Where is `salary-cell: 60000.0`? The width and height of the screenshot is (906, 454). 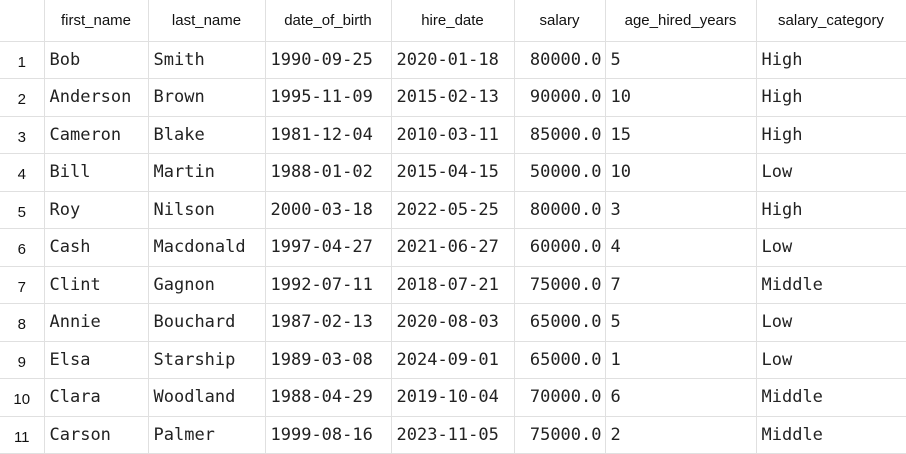
salary-cell: 60000.0 is located at coordinates (560, 247).